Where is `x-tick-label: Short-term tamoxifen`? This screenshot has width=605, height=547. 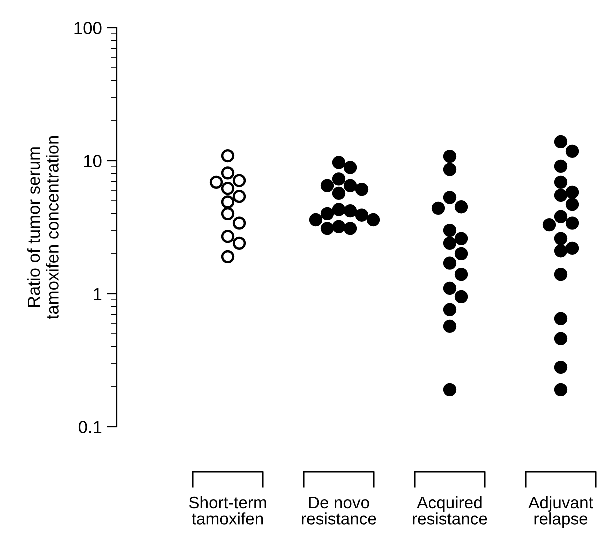 x-tick-label: Short-term tamoxifen is located at coordinates (227, 510).